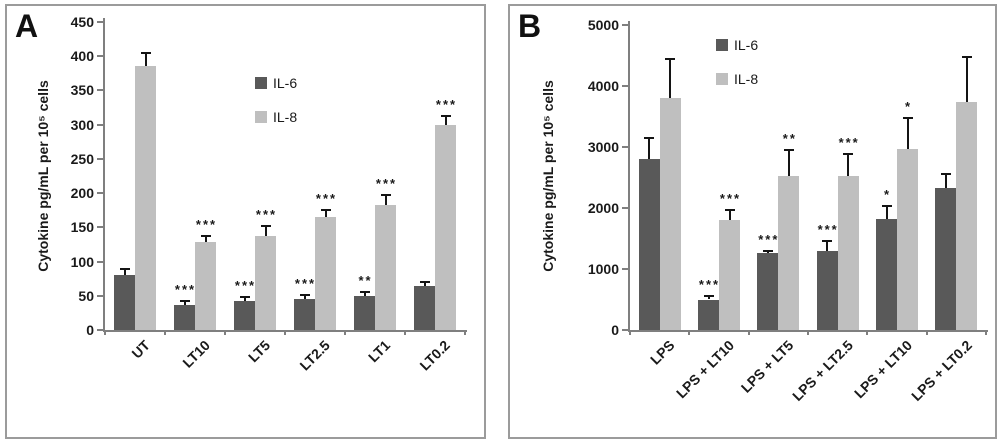  Describe the element at coordinates (276, 100) in the screenshot. I see `legend: IL-6 IL-8` at that location.